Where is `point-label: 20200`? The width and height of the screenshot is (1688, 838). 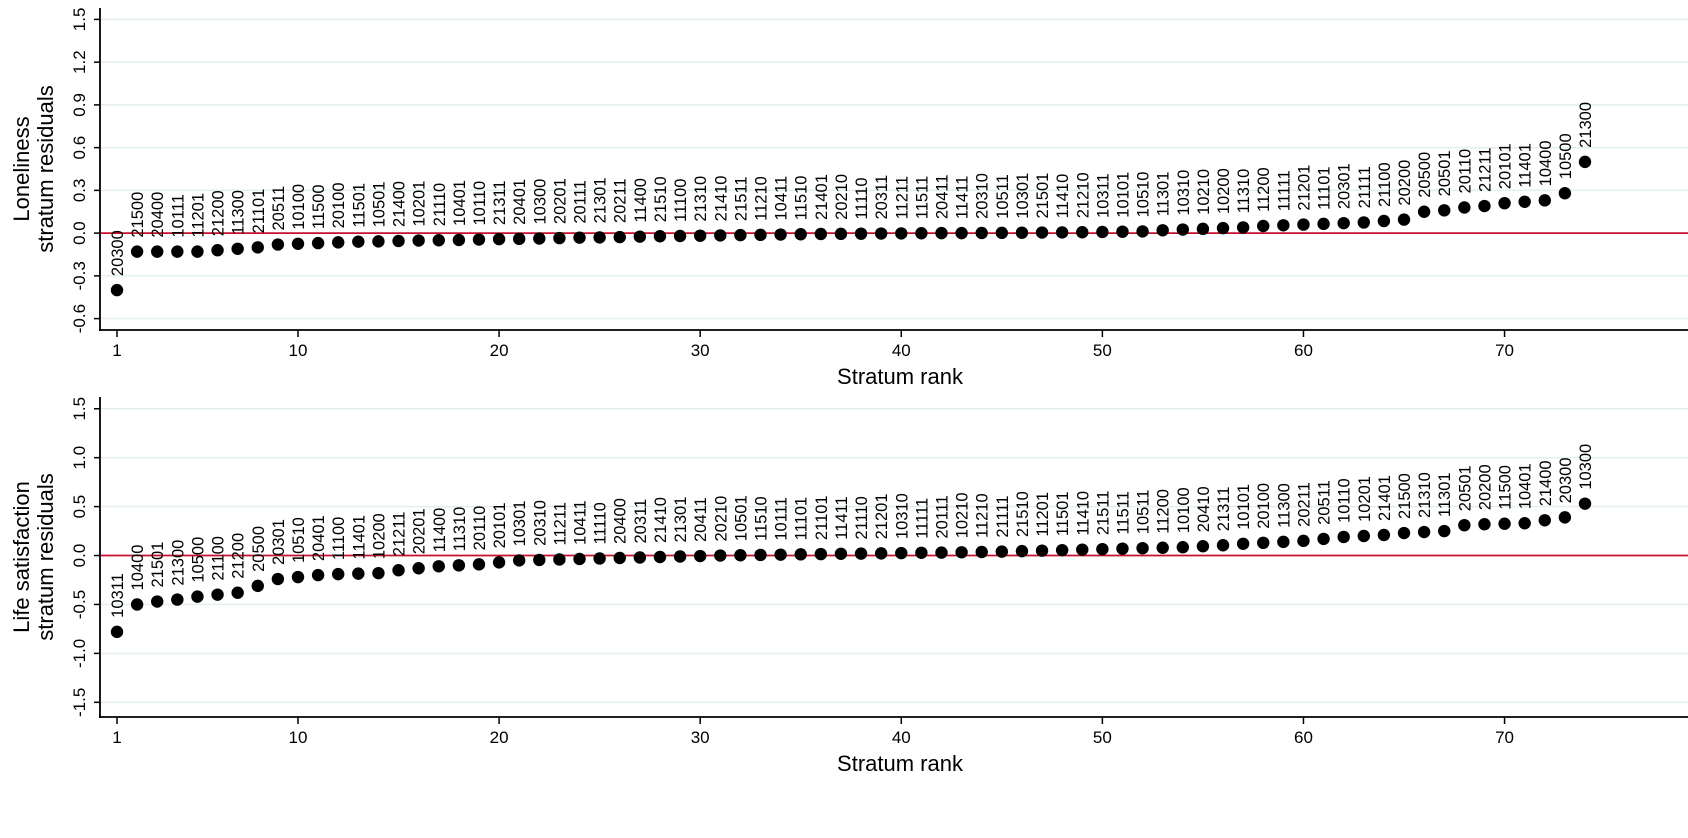
point-label: 20200 is located at coordinates (1405, 183).